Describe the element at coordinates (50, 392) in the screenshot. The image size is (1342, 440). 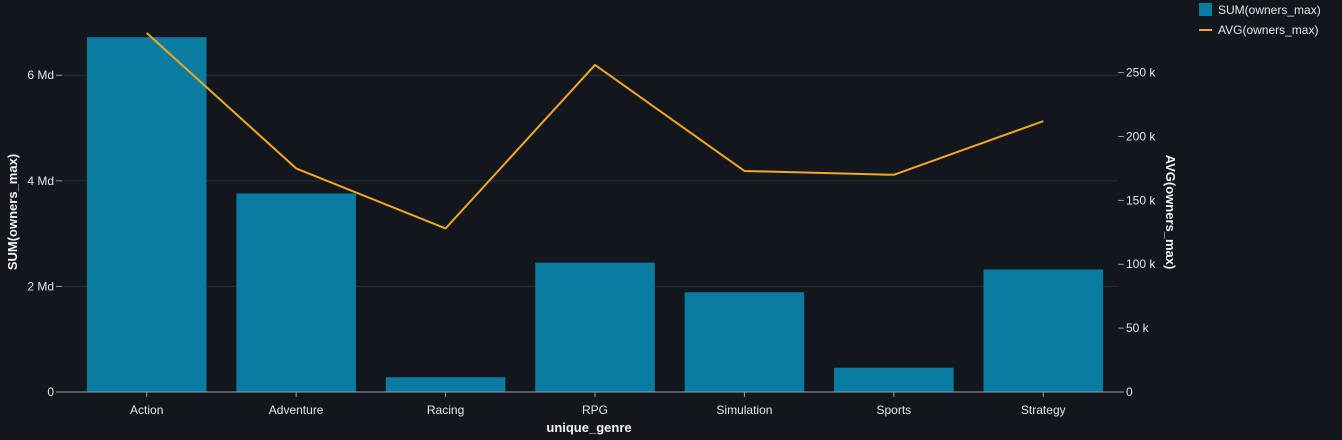
I see `y-tick-label: 0` at that location.